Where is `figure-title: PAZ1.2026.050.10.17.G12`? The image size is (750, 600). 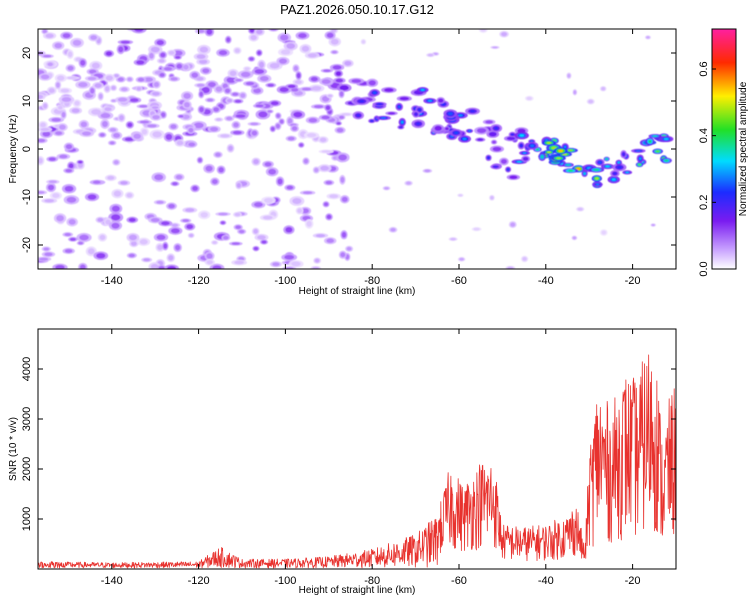 figure-title: PAZ1.2026.050.10.17.G12 is located at coordinates (357, 9).